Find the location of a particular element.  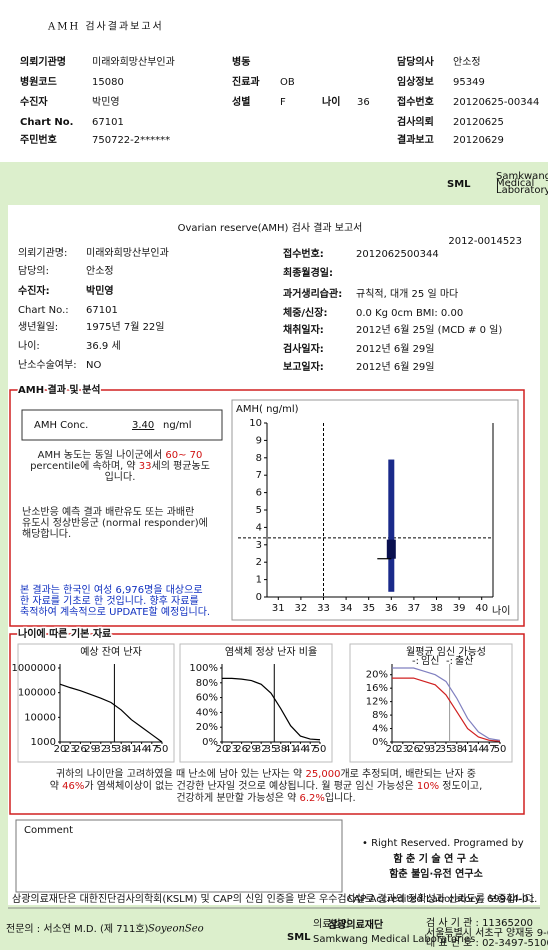

text-segment: 6.2% is located at coordinates (311, 798).